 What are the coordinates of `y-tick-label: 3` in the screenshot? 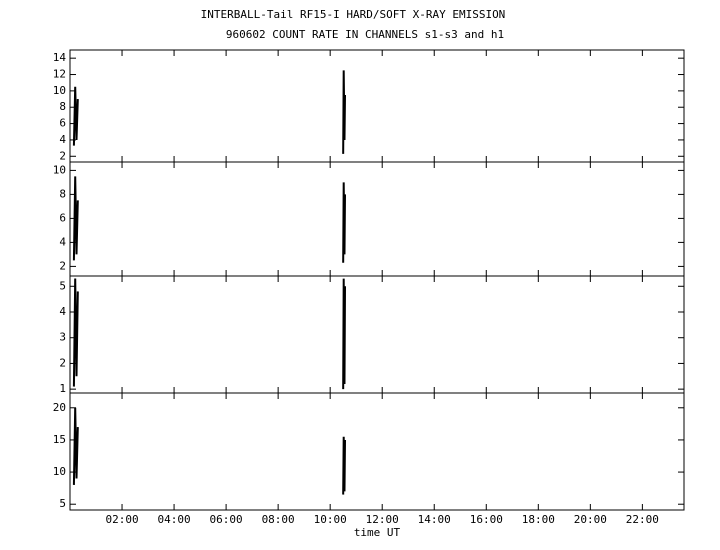 It's located at (62, 337).